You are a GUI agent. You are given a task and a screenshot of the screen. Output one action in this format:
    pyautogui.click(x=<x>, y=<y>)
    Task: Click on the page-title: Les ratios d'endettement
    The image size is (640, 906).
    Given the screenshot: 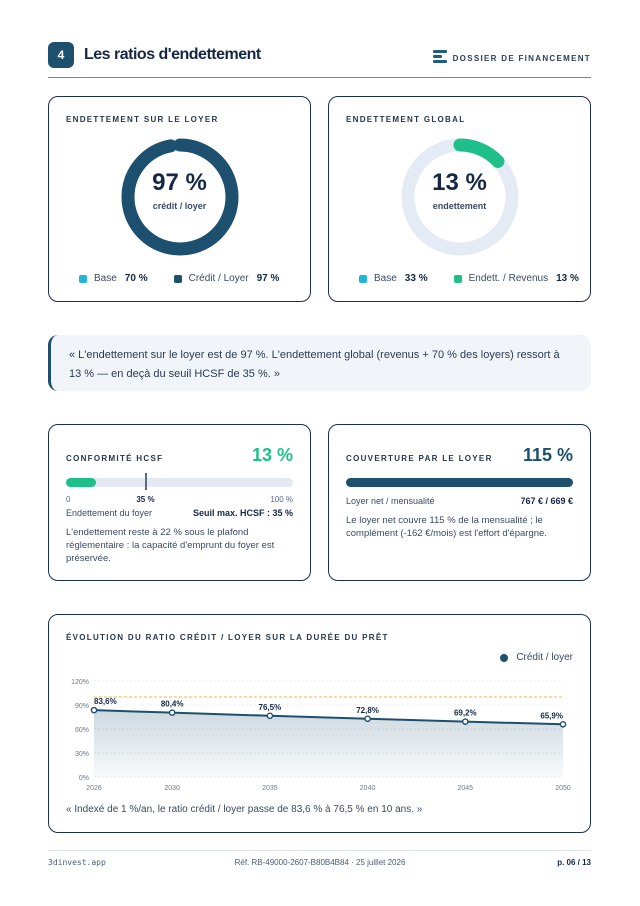 What is the action you would take?
    pyautogui.click(x=172, y=54)
    